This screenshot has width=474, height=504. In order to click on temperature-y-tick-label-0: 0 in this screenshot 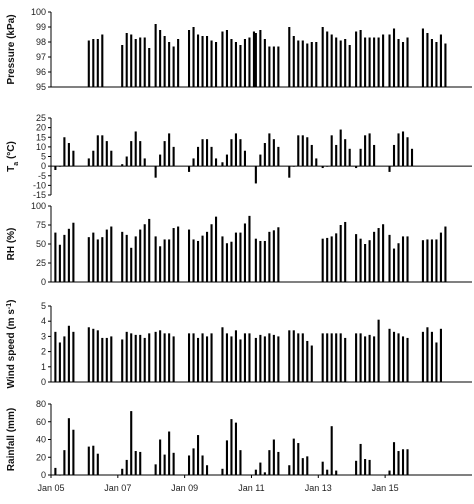, I will do `click(43, 166)`.